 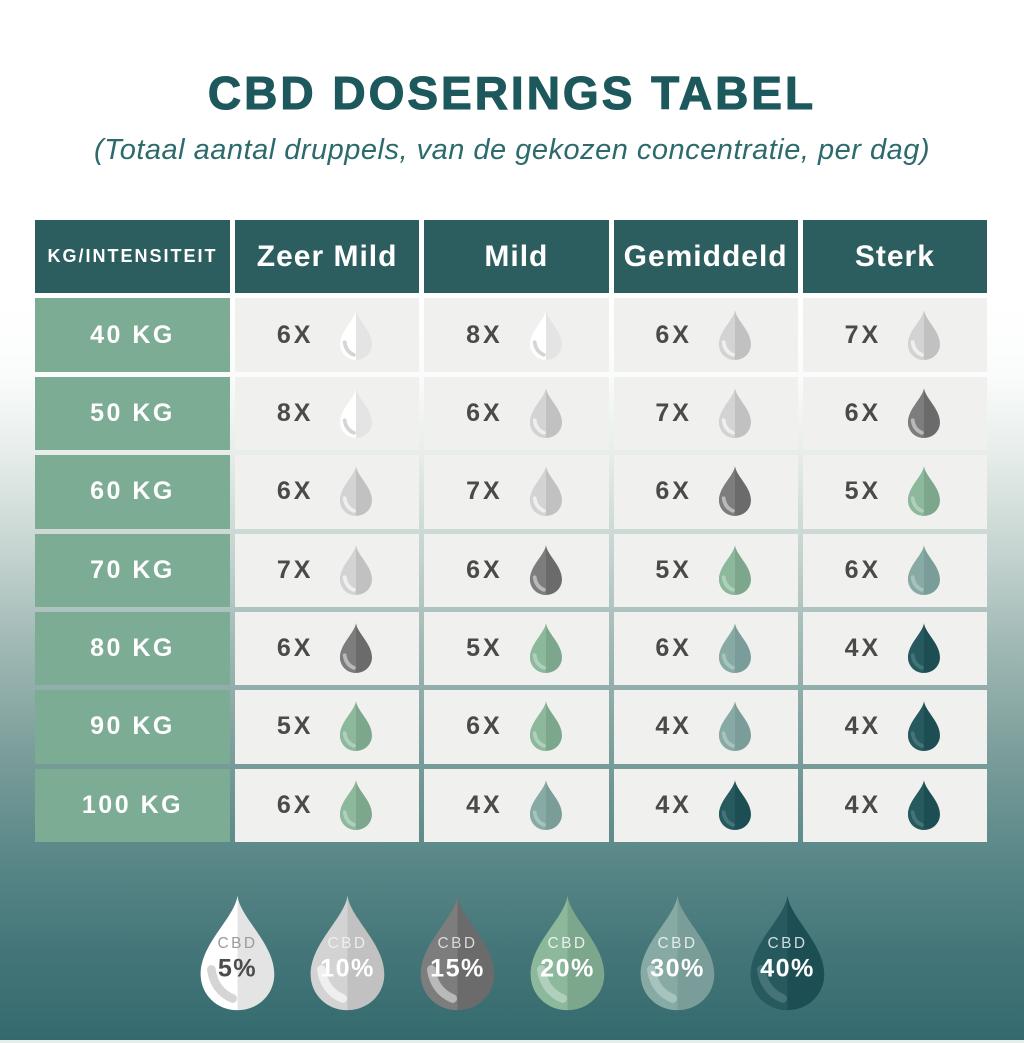 What do you see at coordinates (327, 805) in the screenshot?
I see `dose-cell-100-kg-zeer-mild: 6X` at bounding box center [327, 805].